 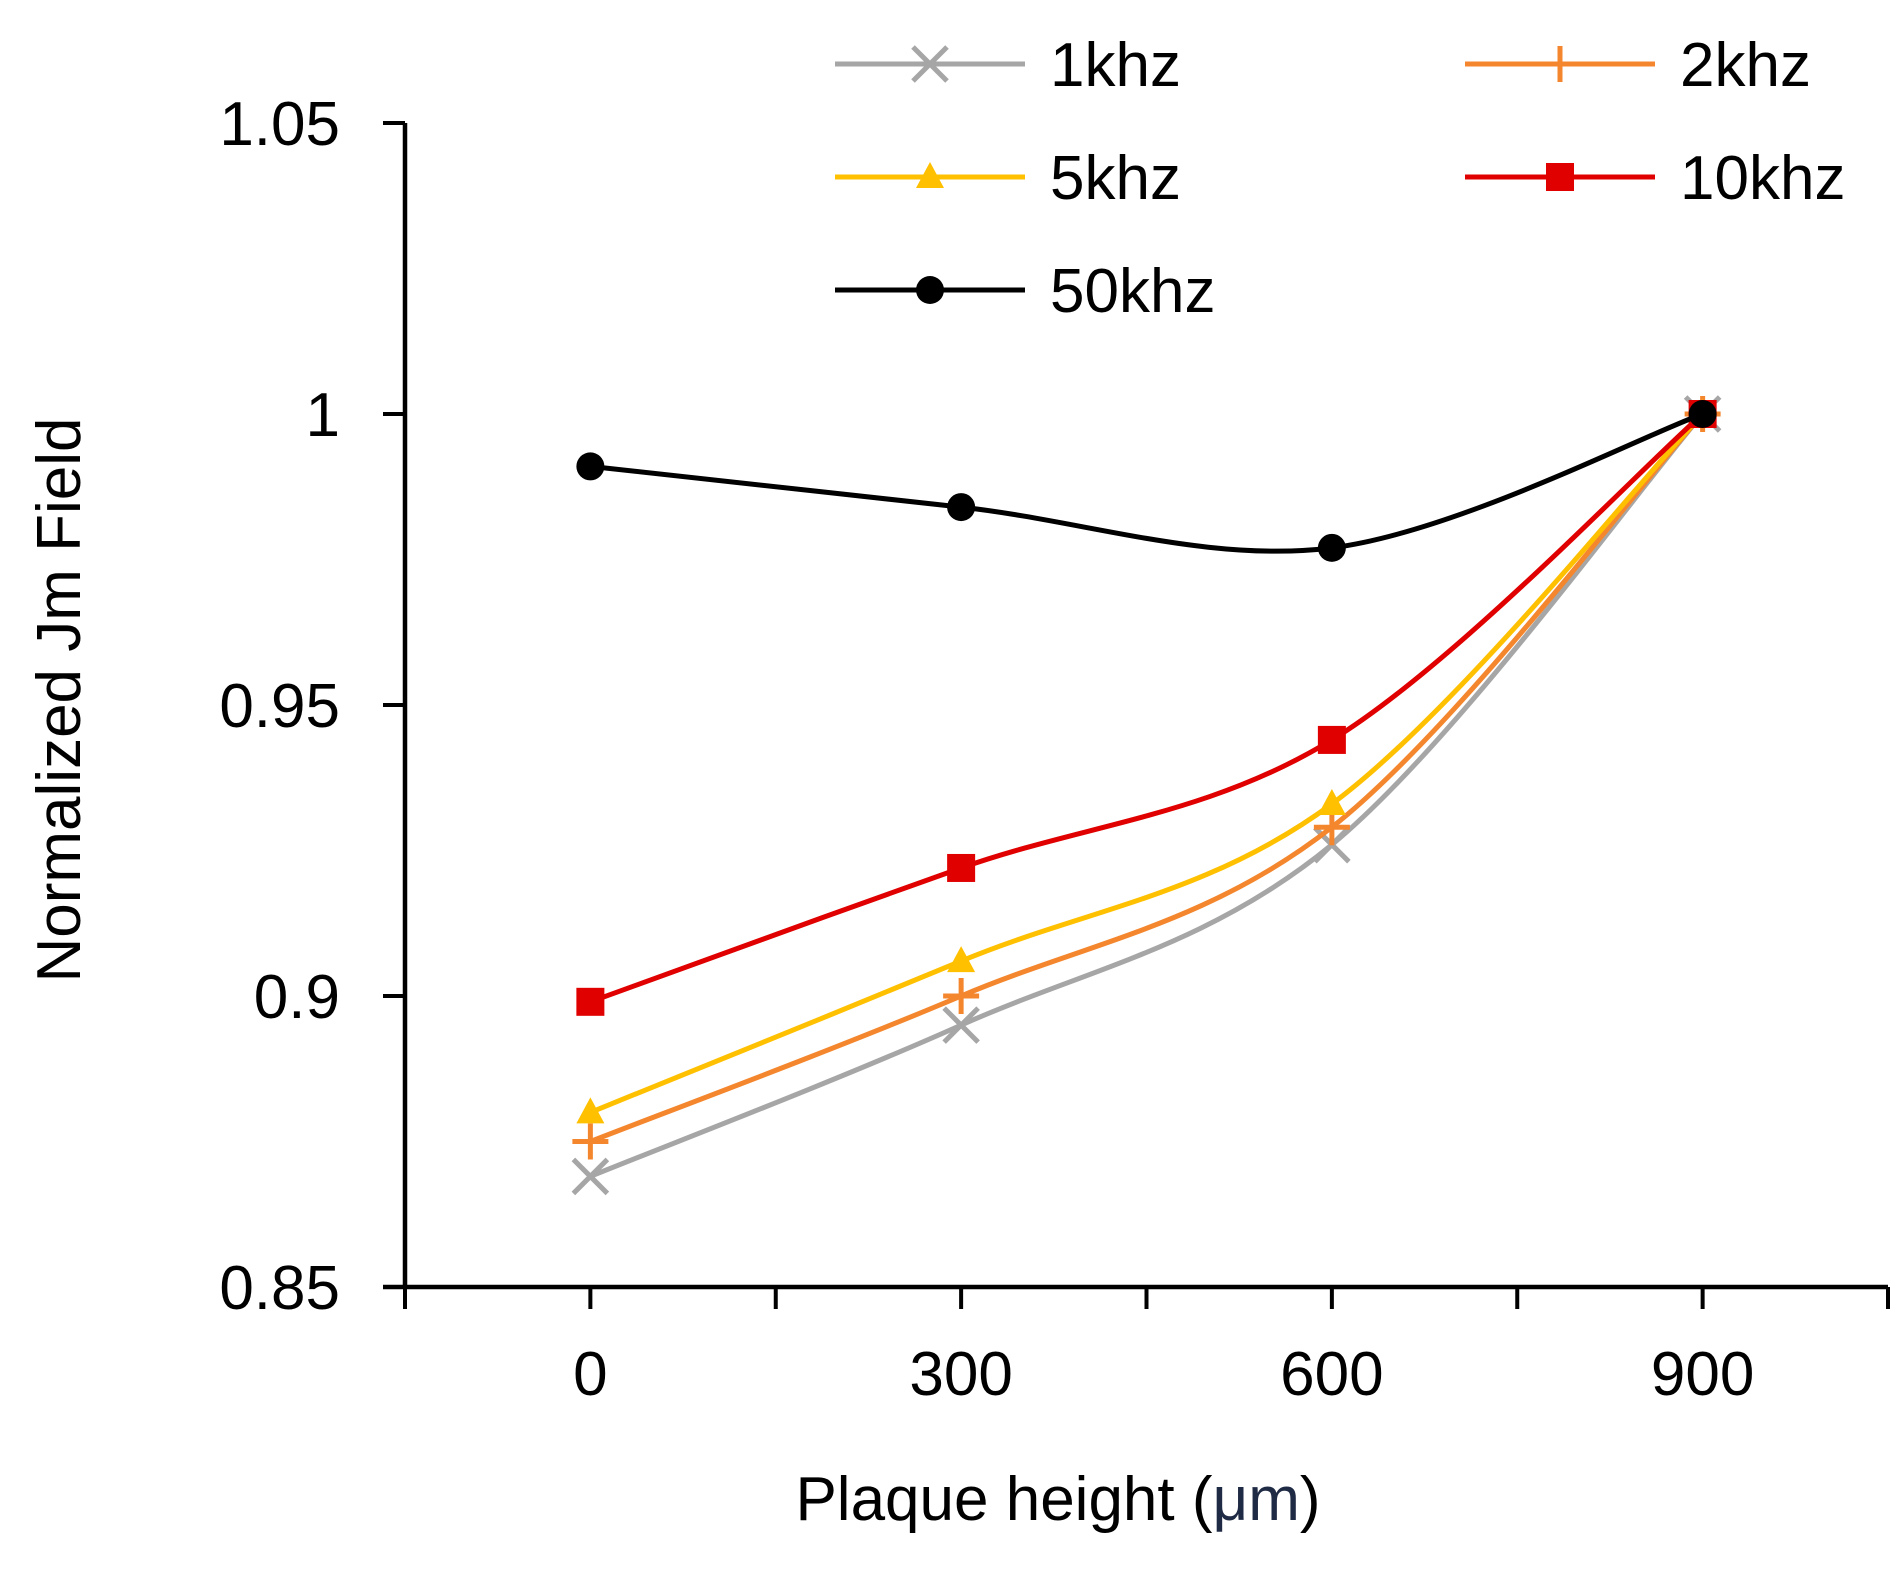 I want to click on legend-marker-1khz, so click(x=930, y=64).